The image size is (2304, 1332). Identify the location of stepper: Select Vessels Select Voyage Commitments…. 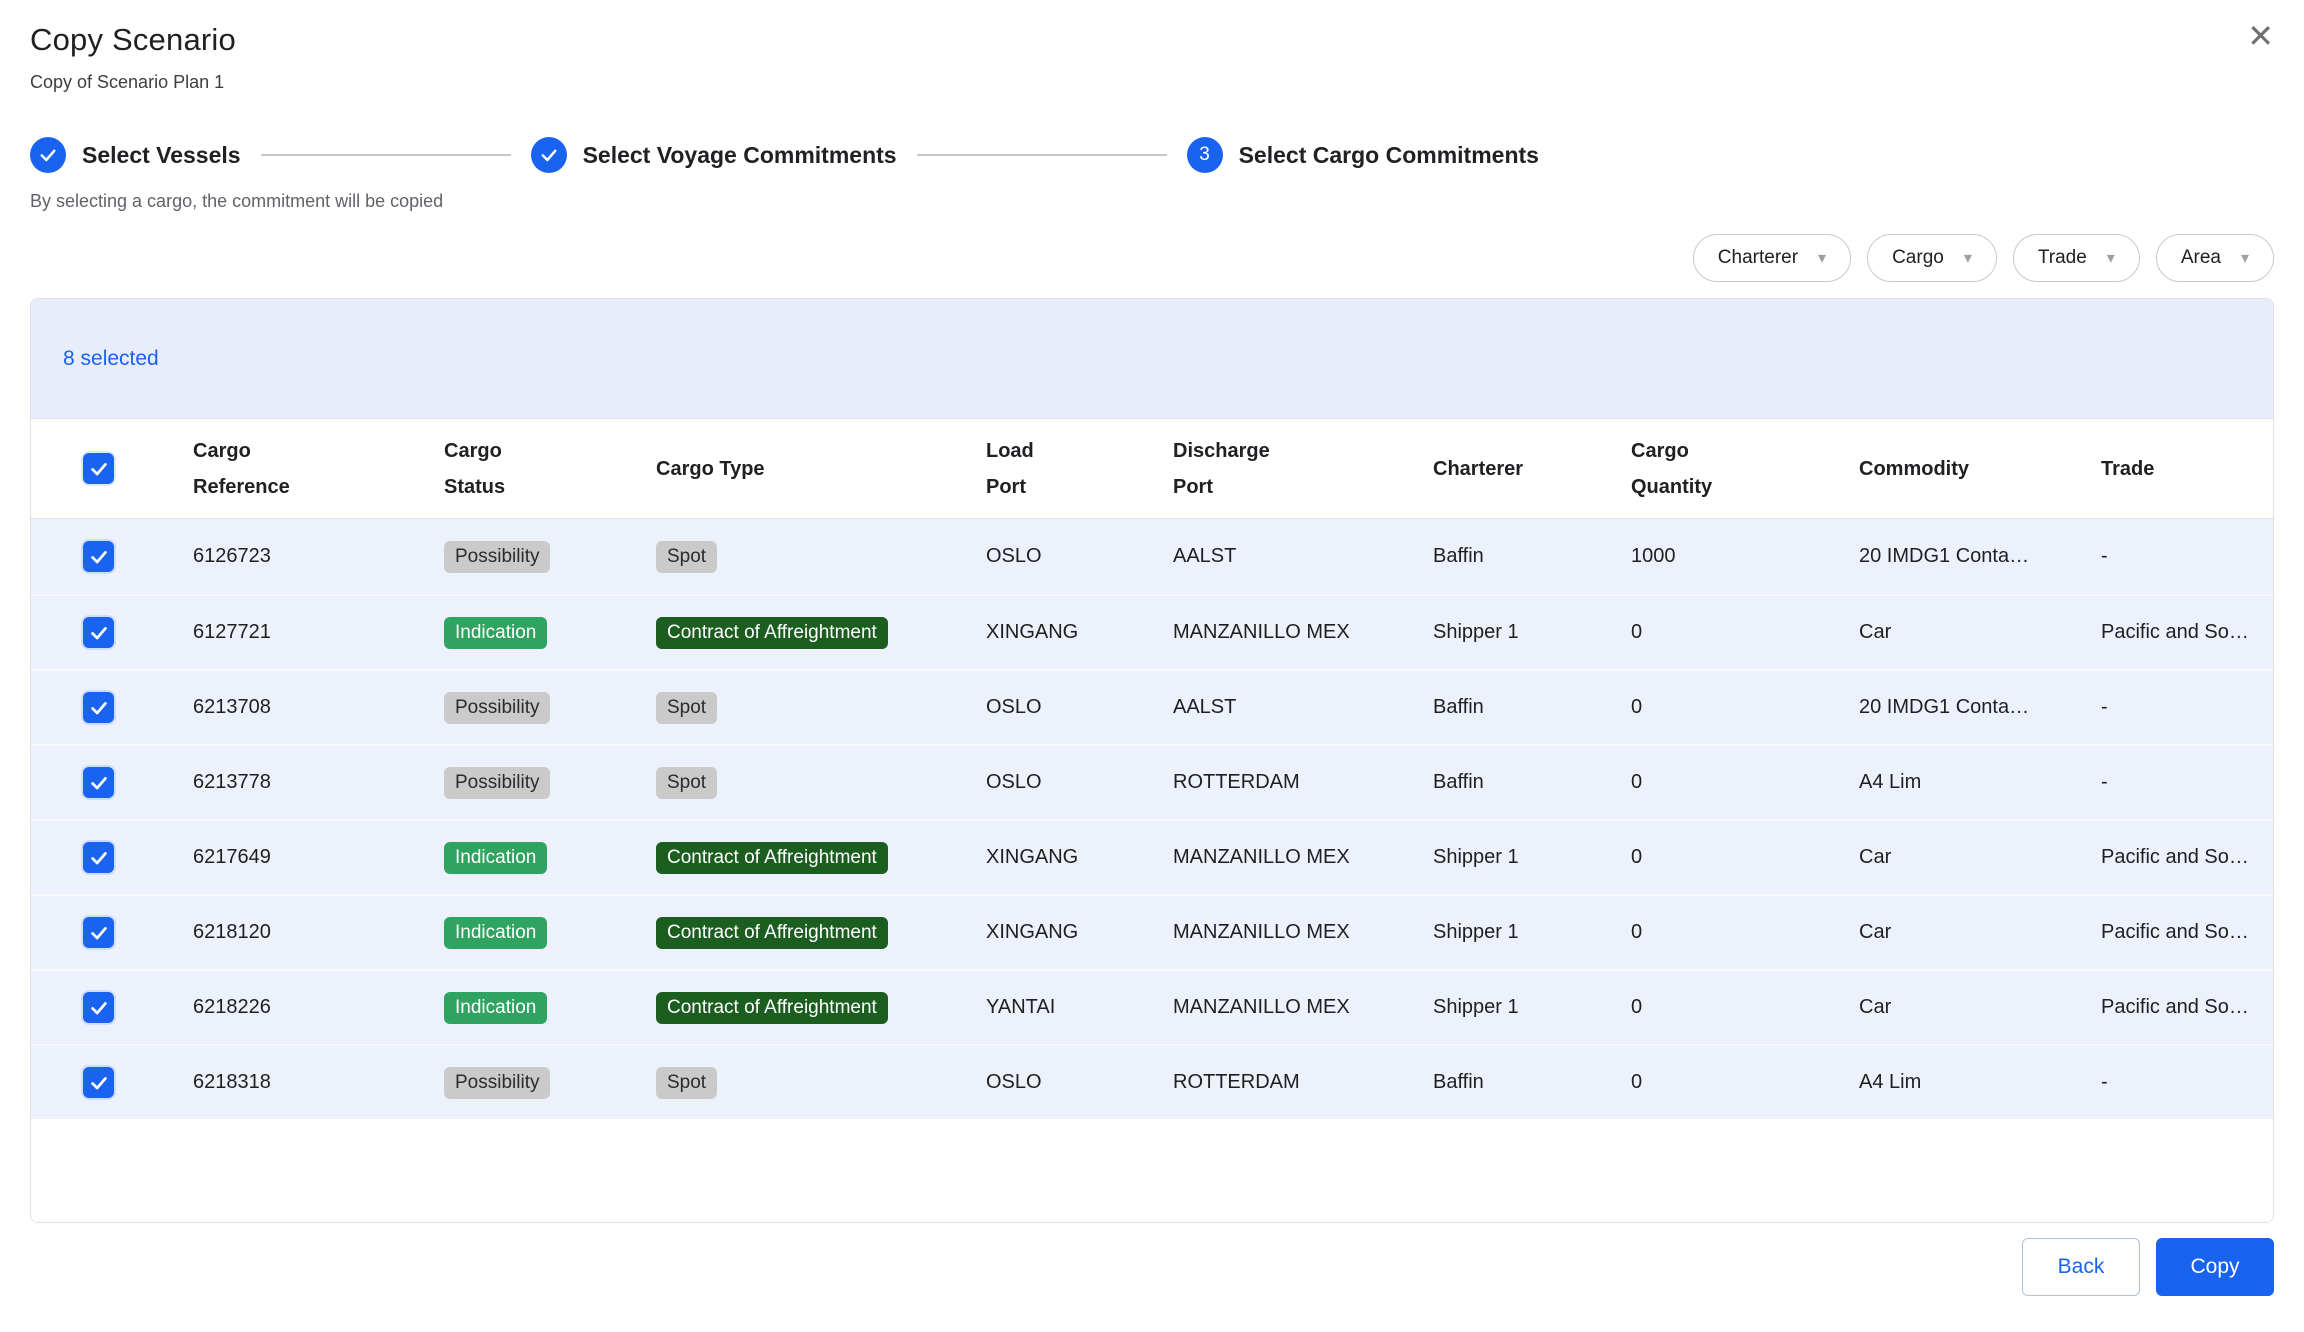
(1152, 155).